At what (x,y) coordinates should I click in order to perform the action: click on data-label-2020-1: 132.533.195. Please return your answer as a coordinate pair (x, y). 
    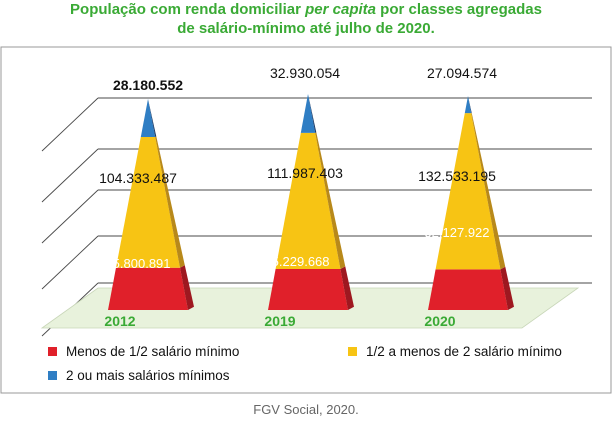
    Looking at the image, I should click on (457, 176).